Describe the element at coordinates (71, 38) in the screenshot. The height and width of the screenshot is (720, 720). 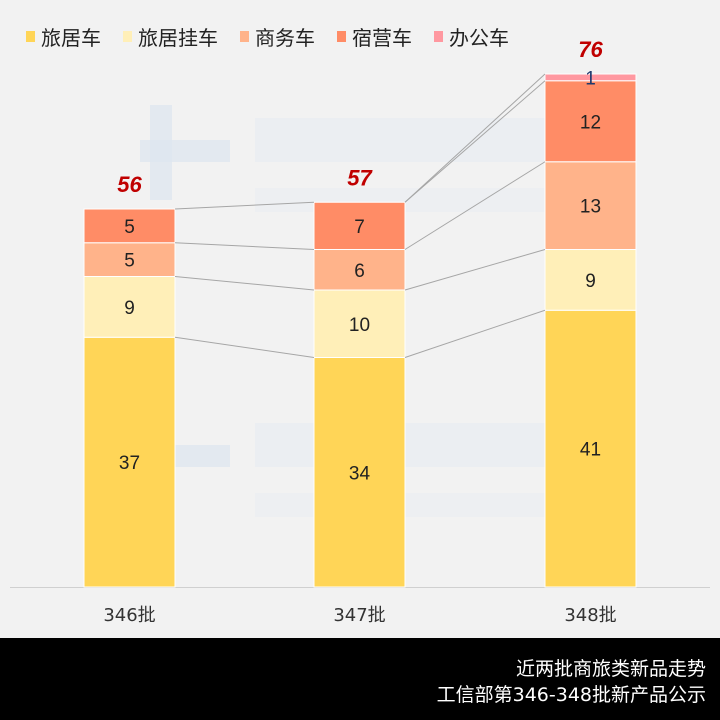
I see `legend-label: 旅居车` at that location.